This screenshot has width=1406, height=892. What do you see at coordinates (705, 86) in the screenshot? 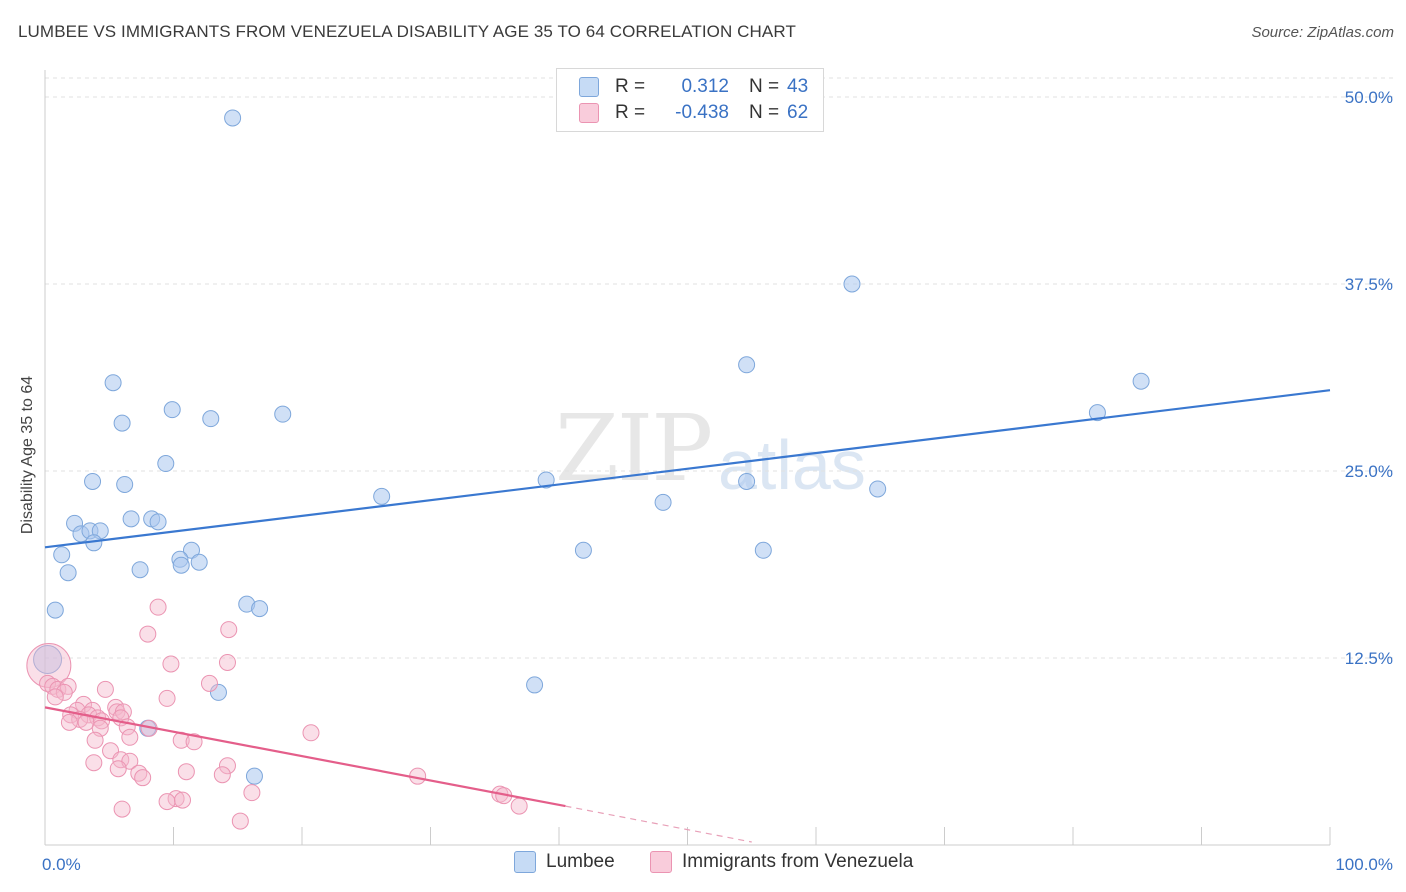
I see `legend-r-value: 0.312` at bounding box center [705, 86].